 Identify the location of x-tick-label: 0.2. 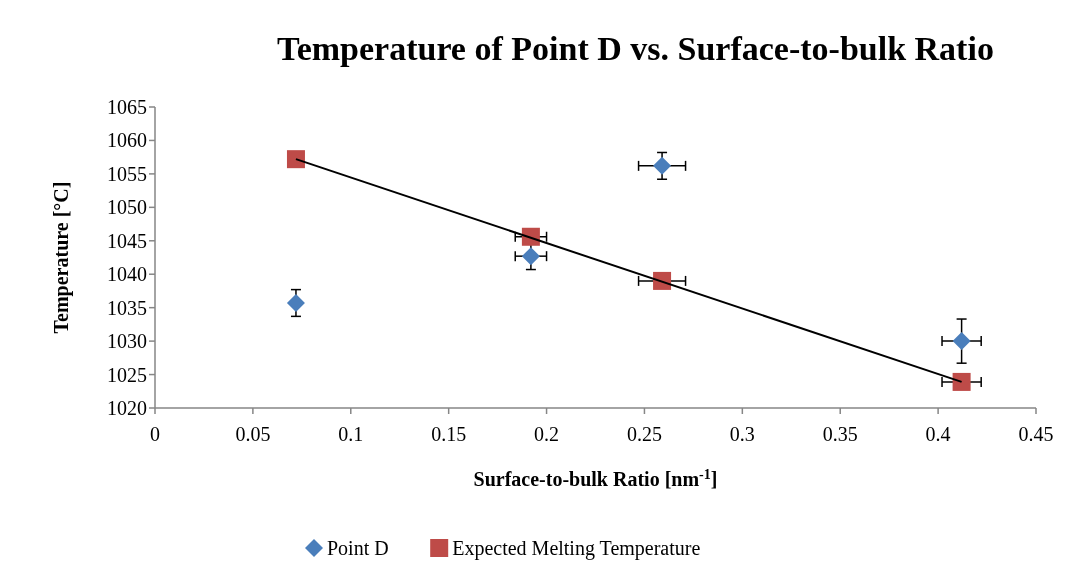
(547, 434).